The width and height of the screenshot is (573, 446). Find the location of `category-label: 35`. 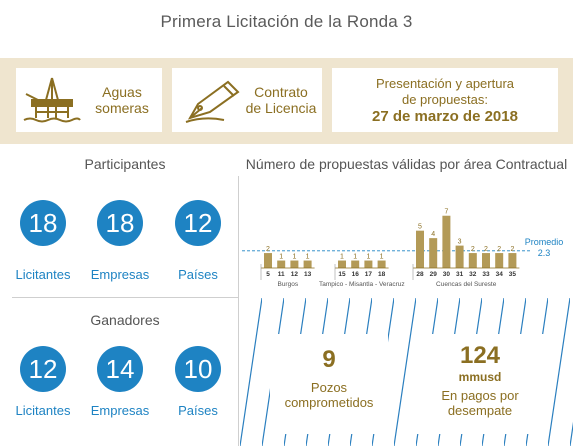

category-label: 35 is located at coordinates (513, 274).